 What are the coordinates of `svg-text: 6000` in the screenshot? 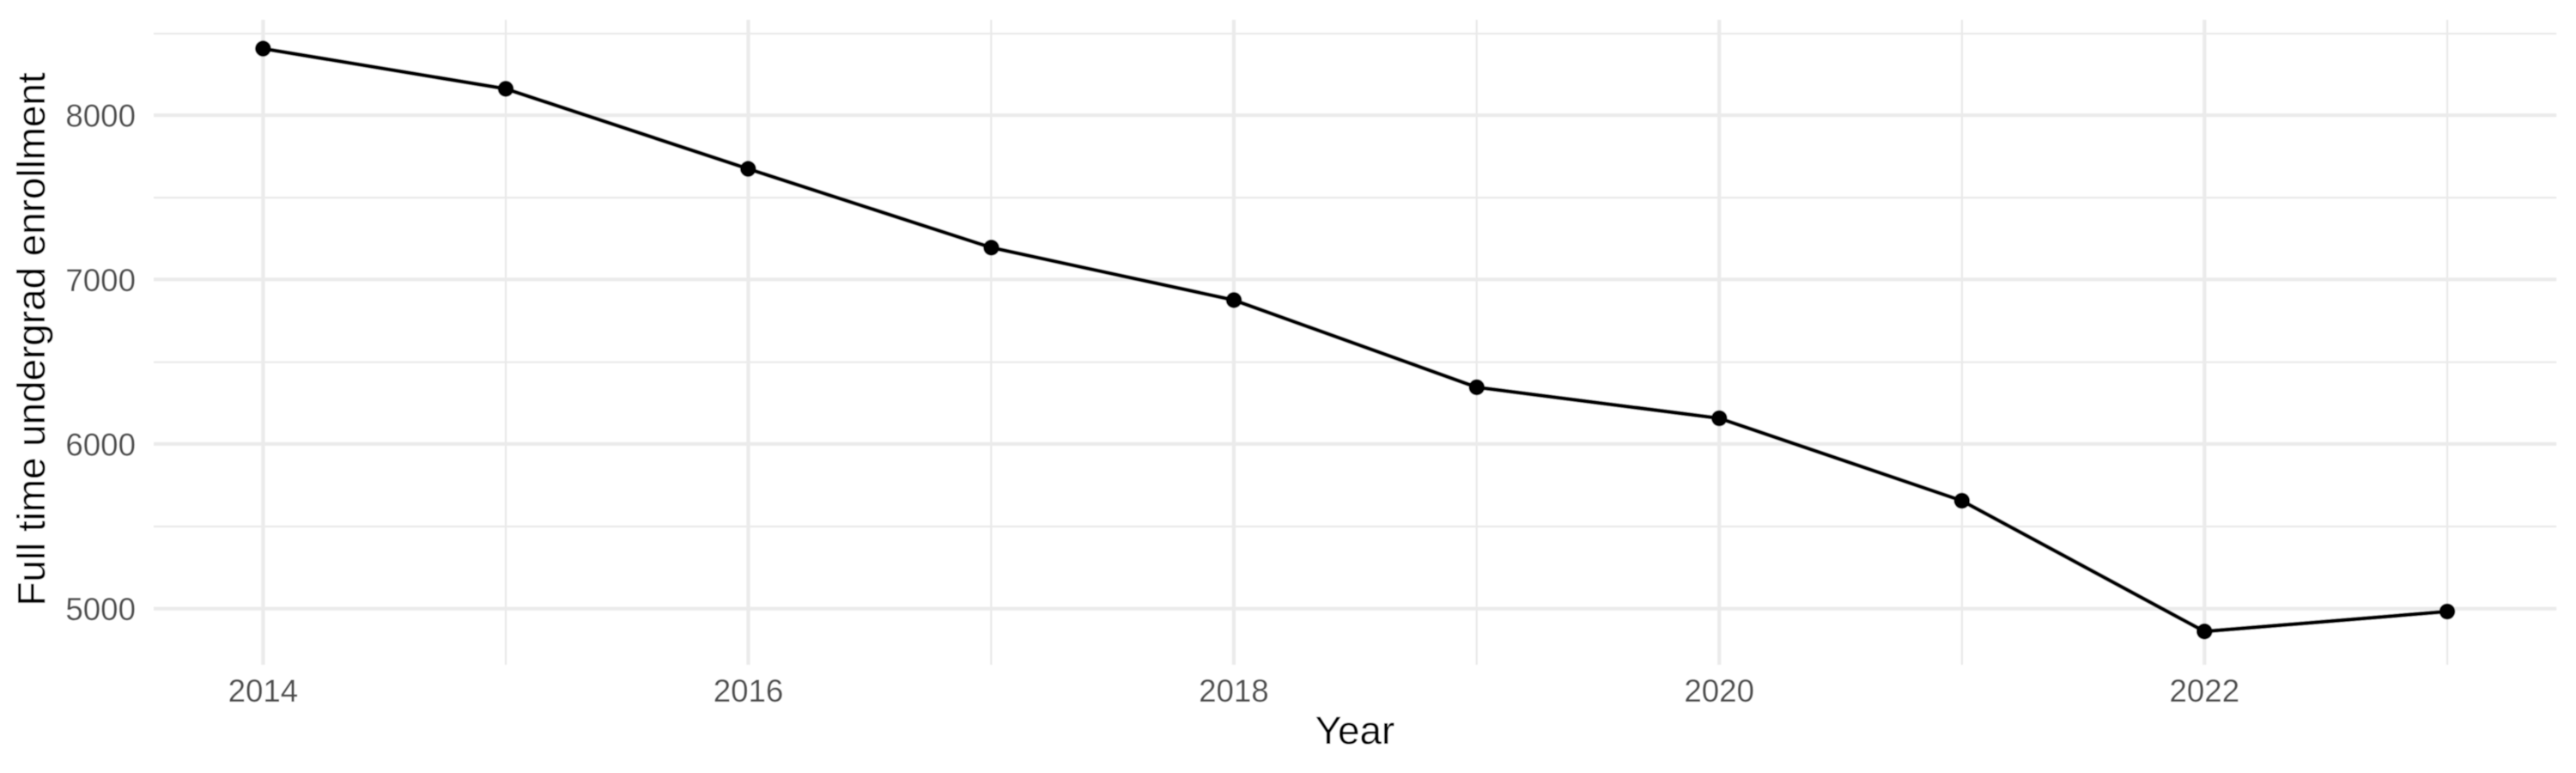 It's located at (101, 444).